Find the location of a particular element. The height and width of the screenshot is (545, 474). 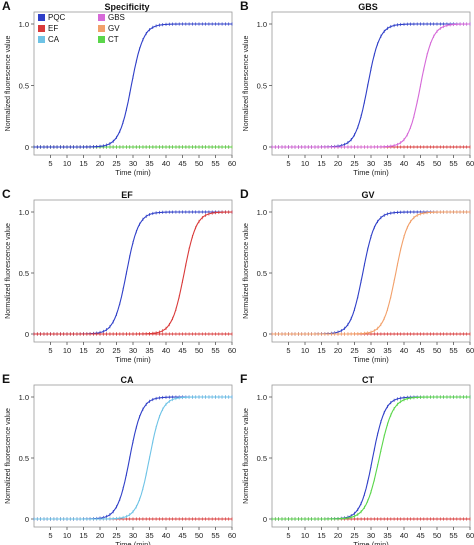

panel-letter: E is located at coordinates (6, 379).